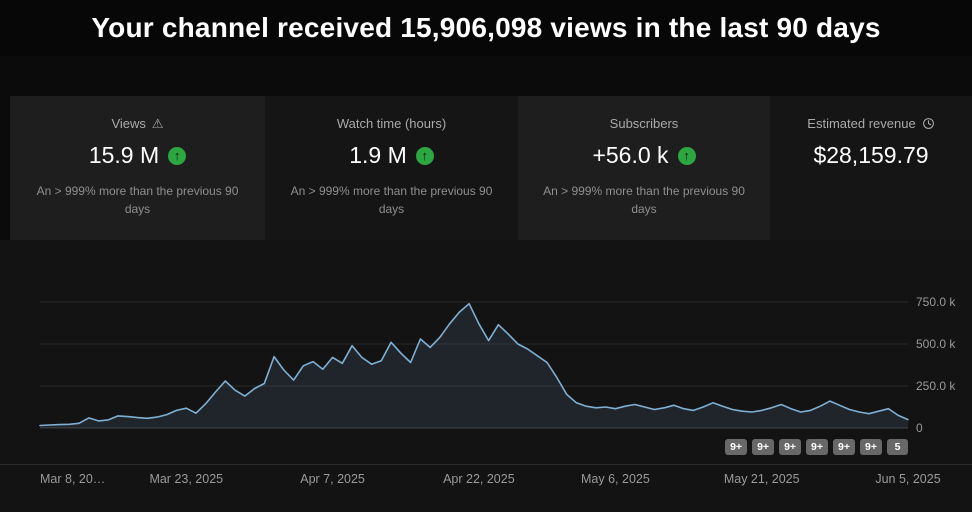  What do you see at coordinates (919, 428) in the screenshot?
I see `y-axis-label: 0` at bounding box center [919, 428].